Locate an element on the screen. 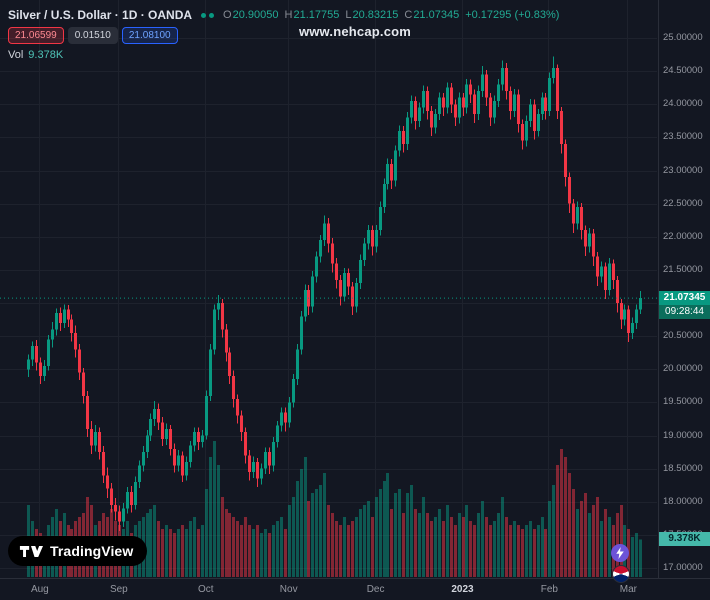 The width and height of the screenshot is (710, 600). price-tick-label: 20.00000 is located at coordinates (683, 369).